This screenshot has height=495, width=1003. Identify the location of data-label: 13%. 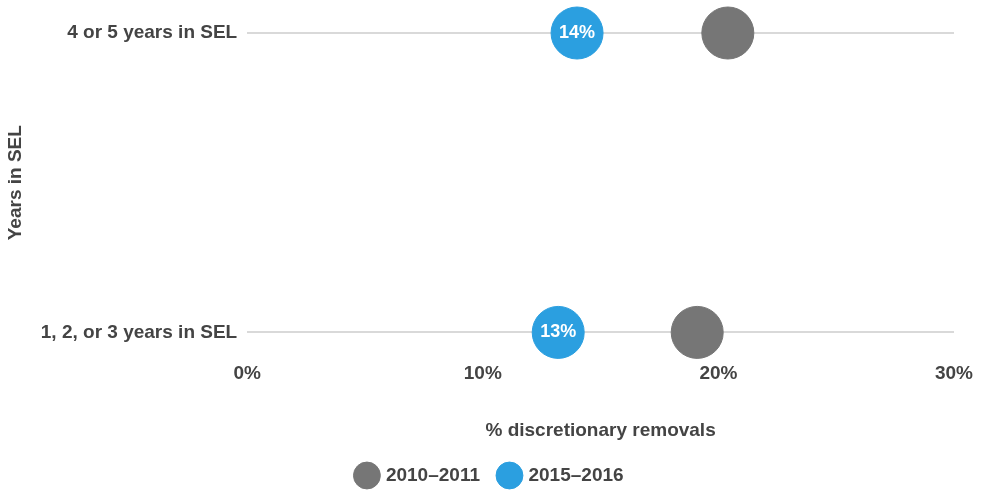
(558, 331).